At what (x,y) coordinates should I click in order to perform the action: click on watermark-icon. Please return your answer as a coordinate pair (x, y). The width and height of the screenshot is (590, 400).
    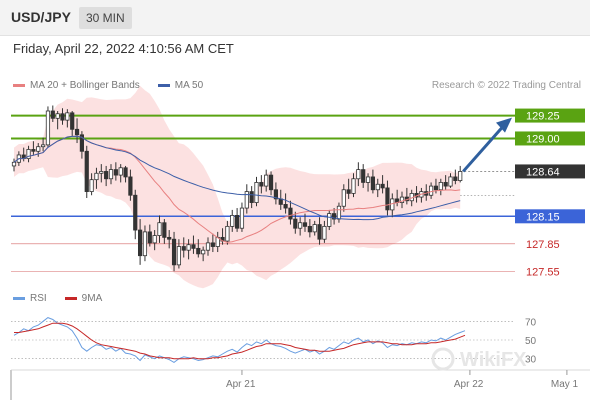
    Looking at the image, I should click on (443, 359).